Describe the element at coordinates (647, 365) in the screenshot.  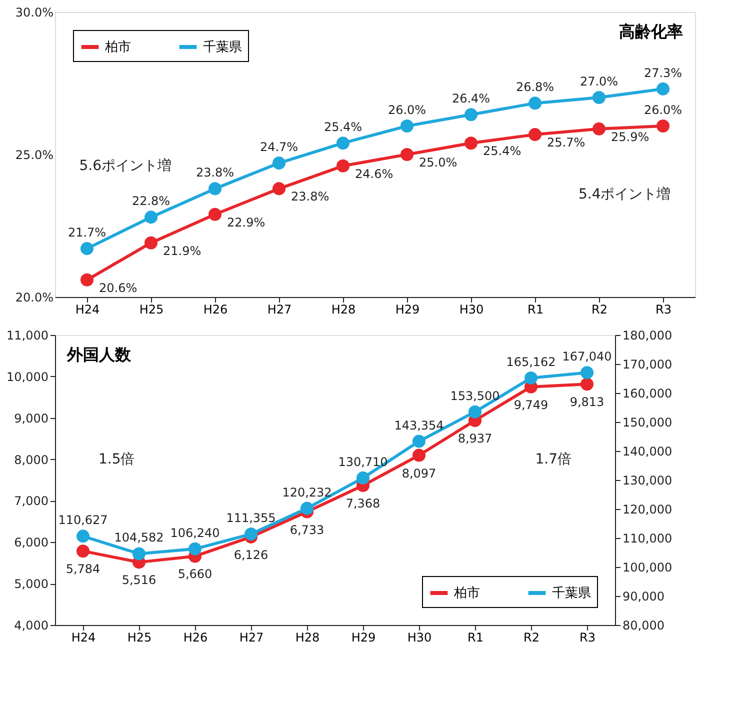
I see `y2-tick-label: 170,000` at that location.